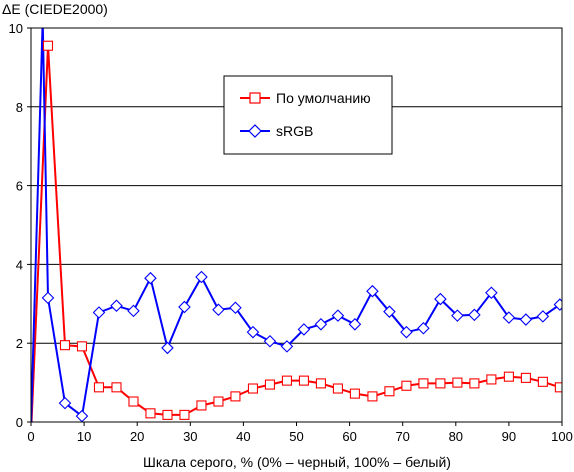  Describe the element at coordinates (243, 436) in the screenshot. I see `x-tick-label: 40` at that location.